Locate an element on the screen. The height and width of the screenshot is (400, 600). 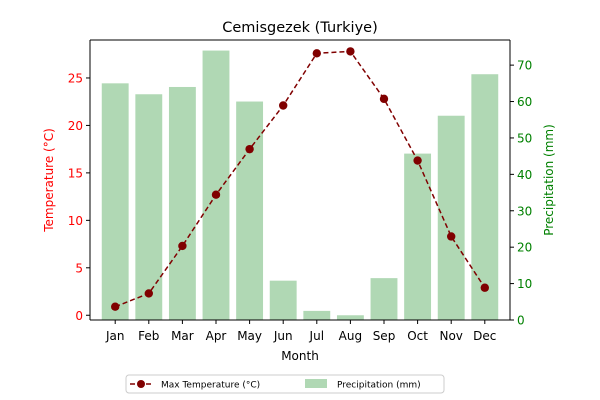
temperature-point-jul is located at coordinates (316, 53).